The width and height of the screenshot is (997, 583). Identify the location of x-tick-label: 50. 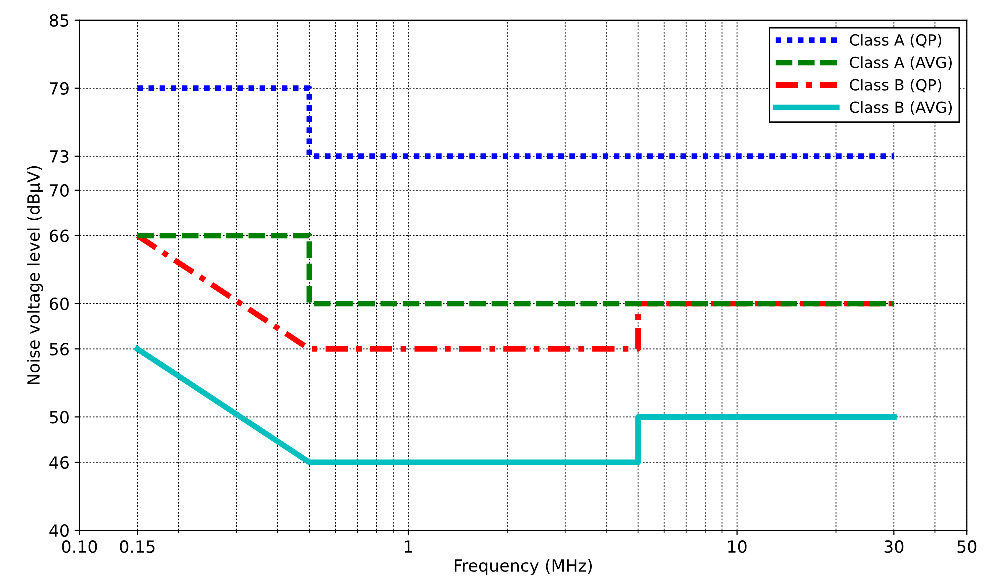
(967, 547).